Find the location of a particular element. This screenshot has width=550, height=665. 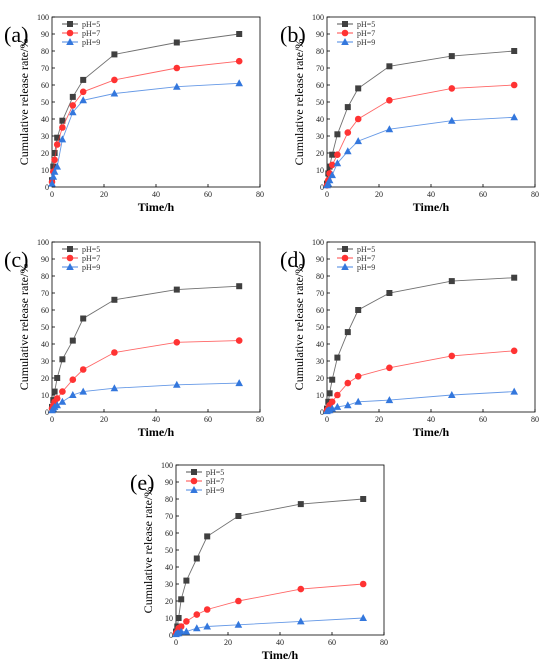

panel-label: (c) is located at coordinates (16, 259).